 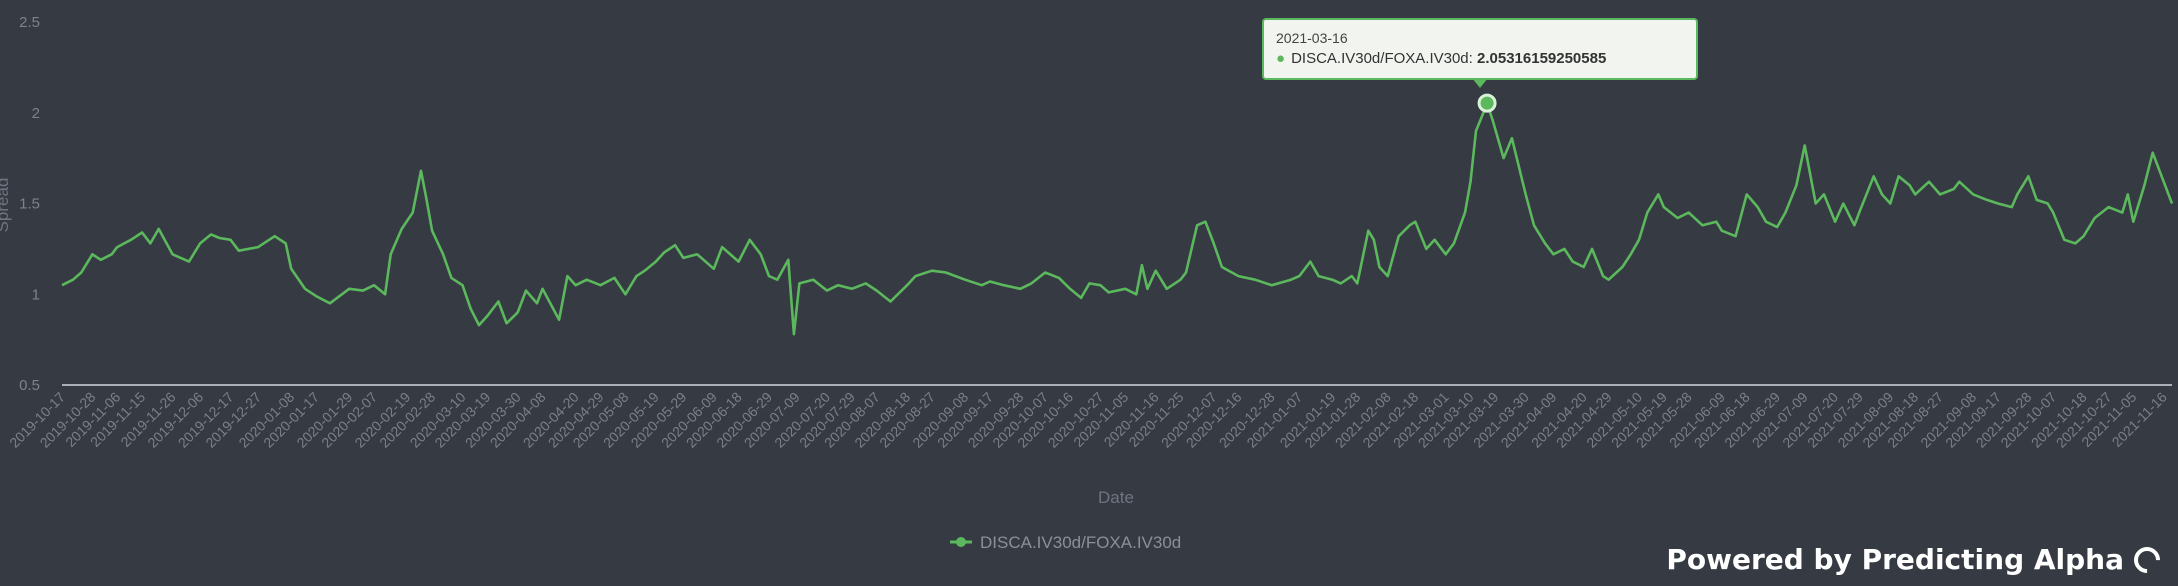 I want to click on hover-point-marker, so click(x=1487, y=103).